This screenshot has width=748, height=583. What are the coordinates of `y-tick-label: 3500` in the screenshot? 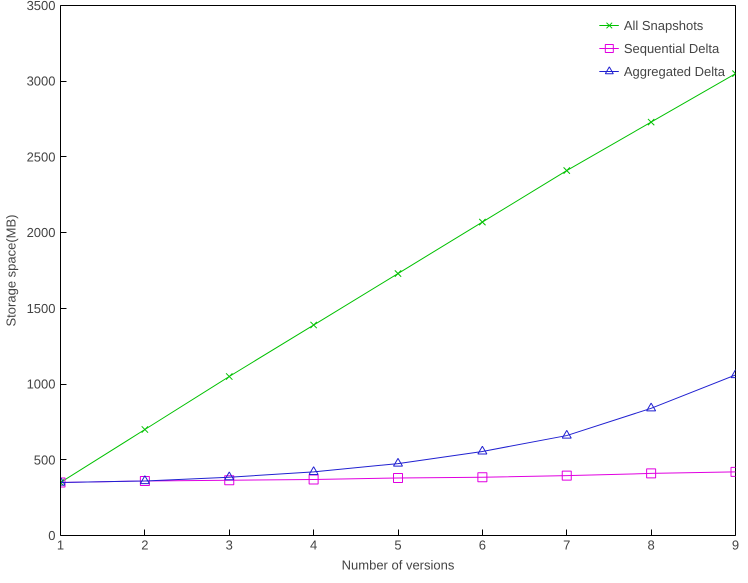 It's located at (41, 6).